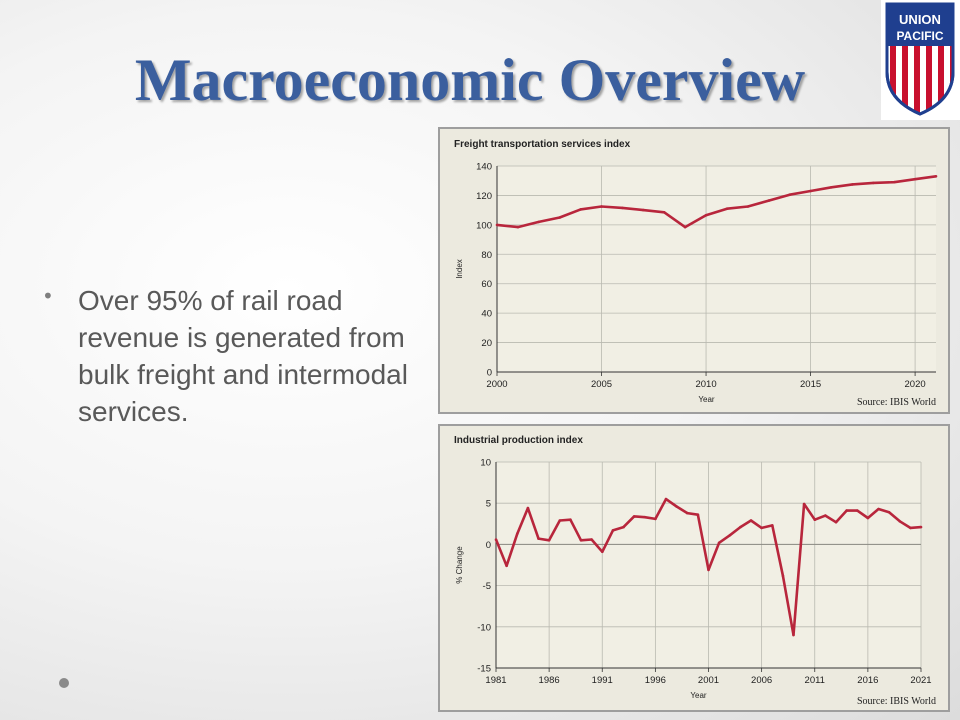 This screenshot has width=960, height=720. What do you see at coordinates (920, 19) in the screenshot?
I see `logo-text-union: UNION` at bounding box center [920, 19].